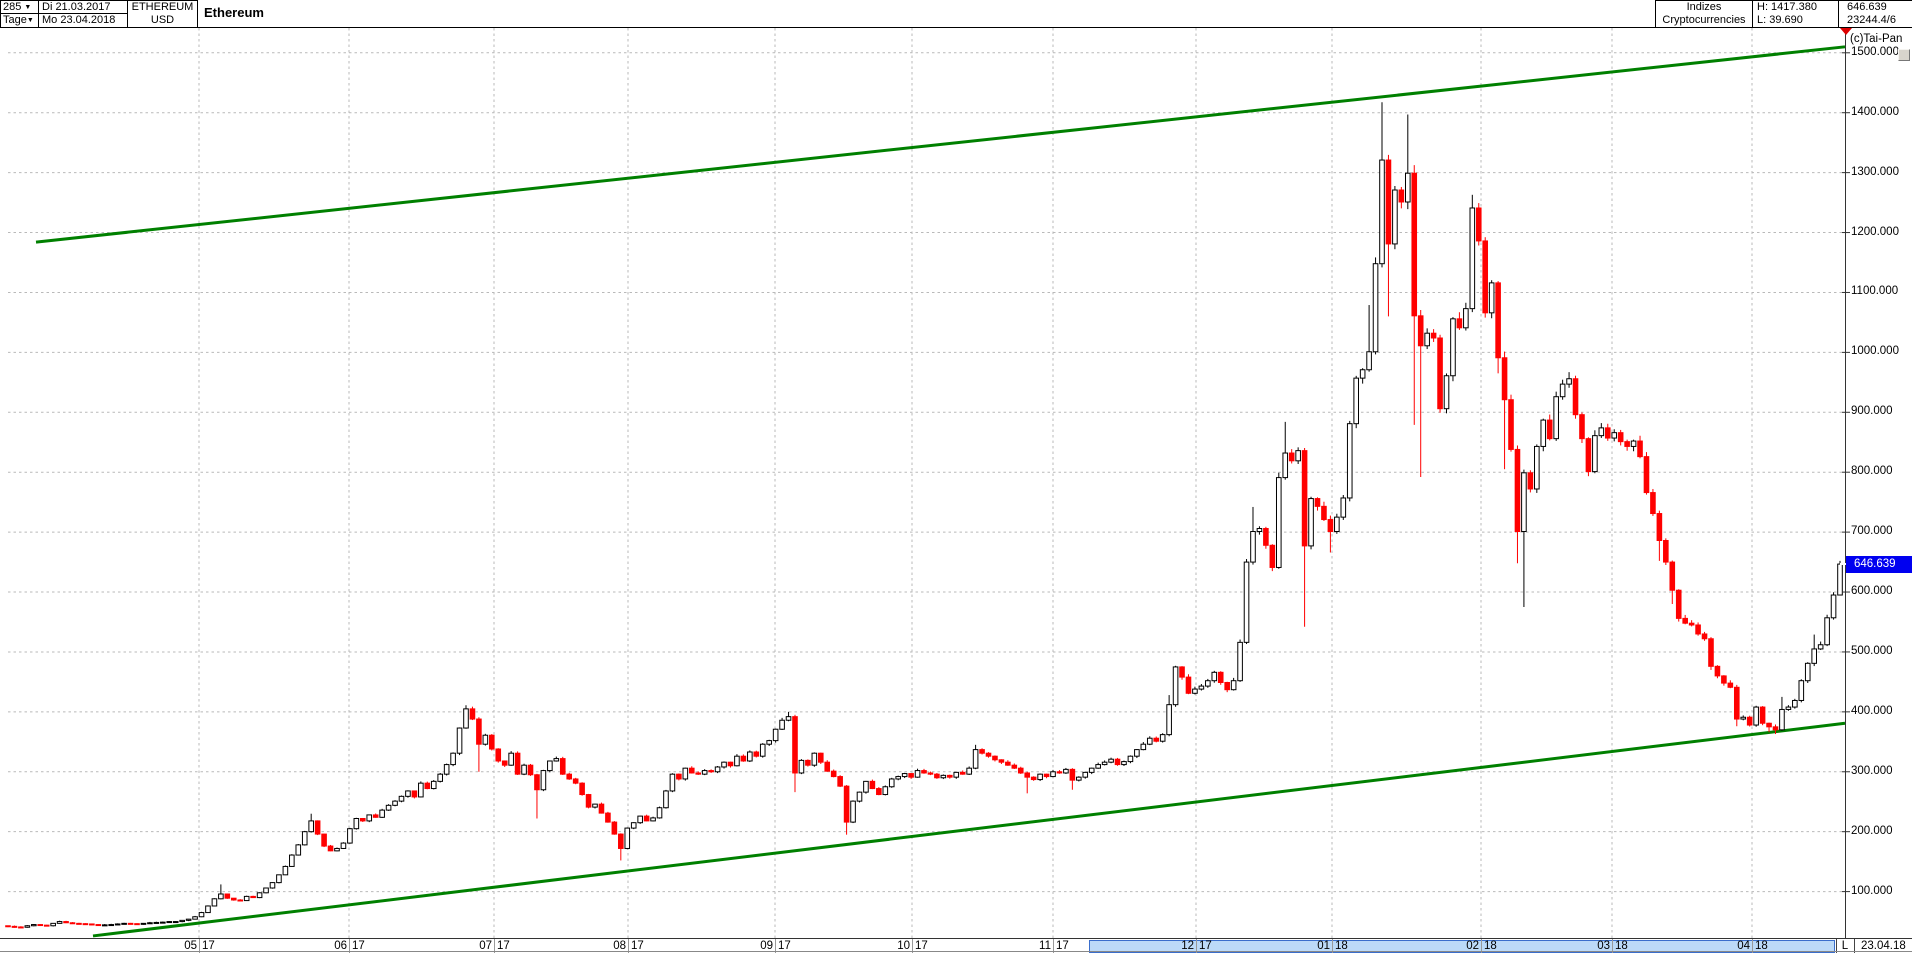  What do you see at coordinates (903, 946) in the screenshot?
I see `x-axis-month-label: 10` at bounding box center [903, 946].